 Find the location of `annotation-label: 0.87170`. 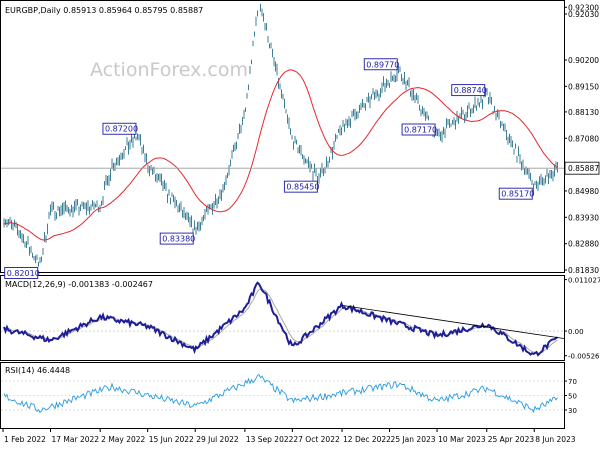

annotation-label: 0.87170 is located at coordinates (420, 129).